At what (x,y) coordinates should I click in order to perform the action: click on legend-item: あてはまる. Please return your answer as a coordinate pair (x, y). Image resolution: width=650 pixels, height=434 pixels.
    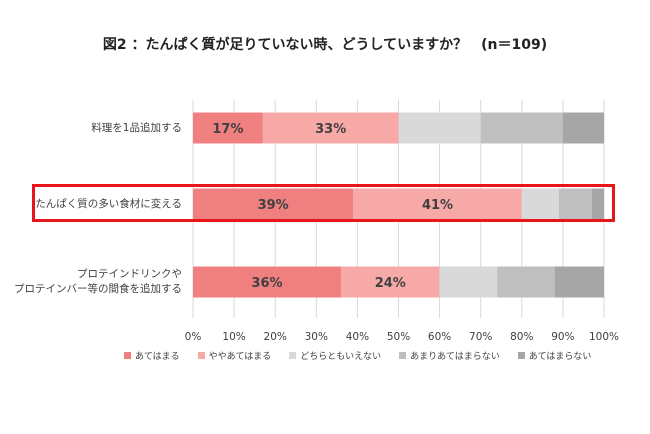
    Looking at the image, I should click on (152, 355).